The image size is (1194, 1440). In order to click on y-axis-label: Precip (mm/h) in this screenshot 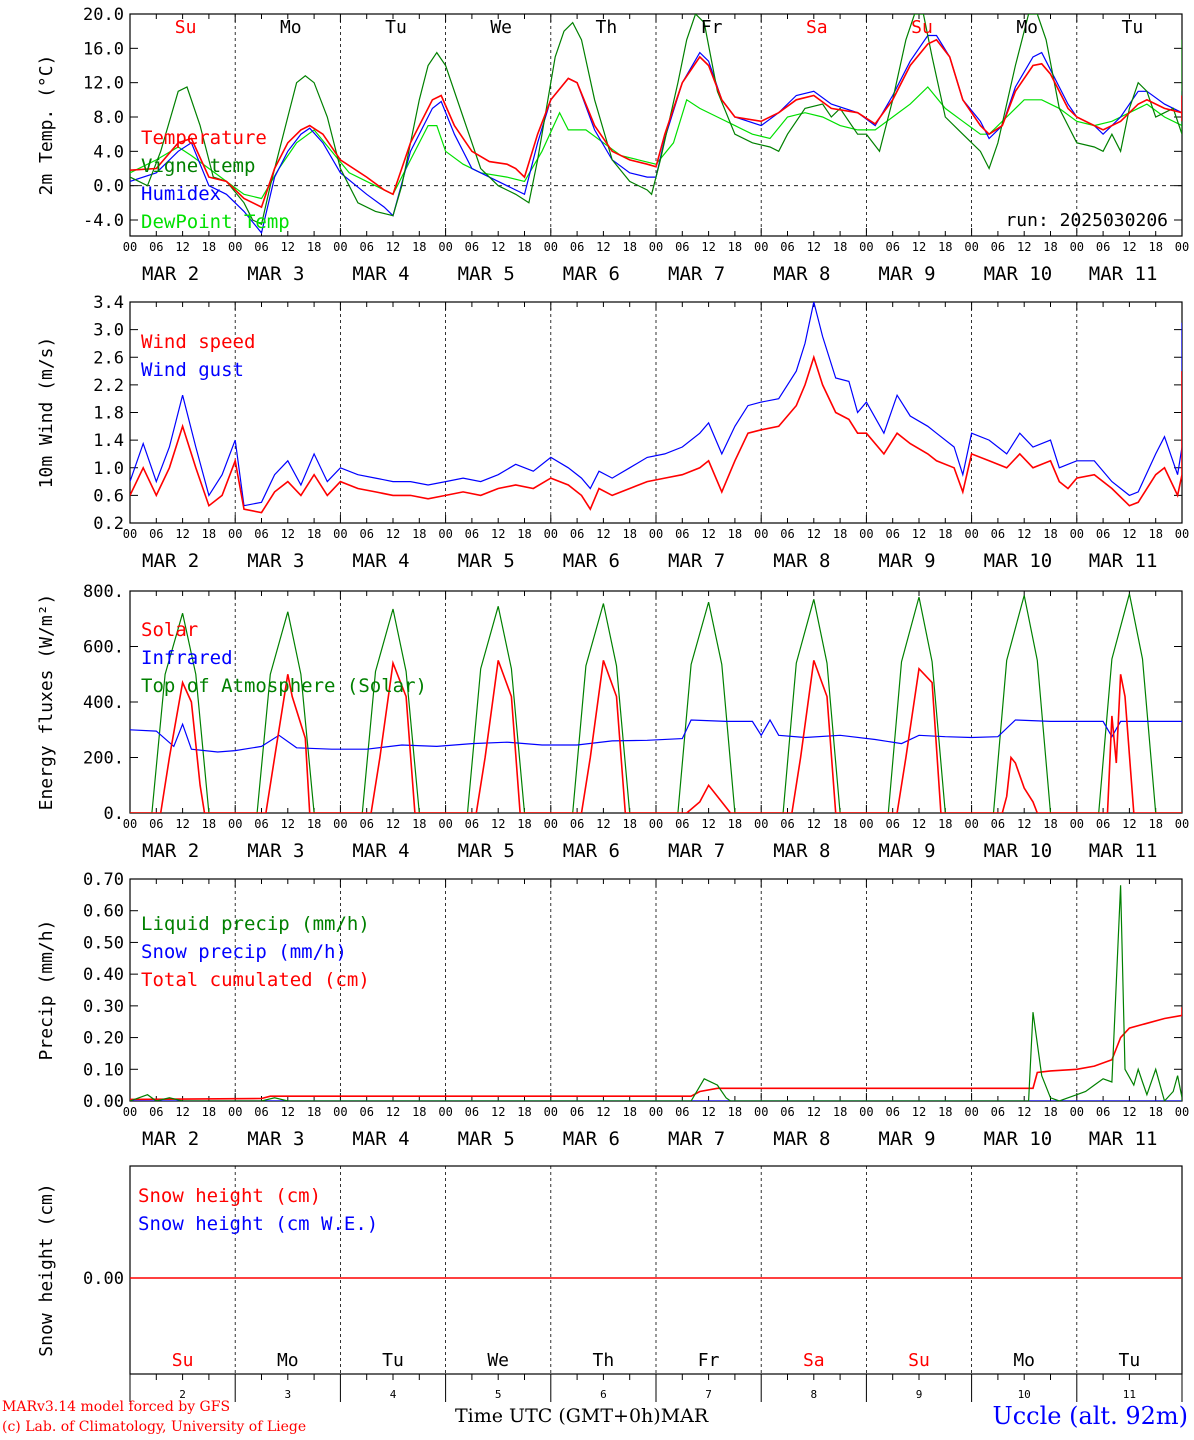, I will do `click(46, 990)`.